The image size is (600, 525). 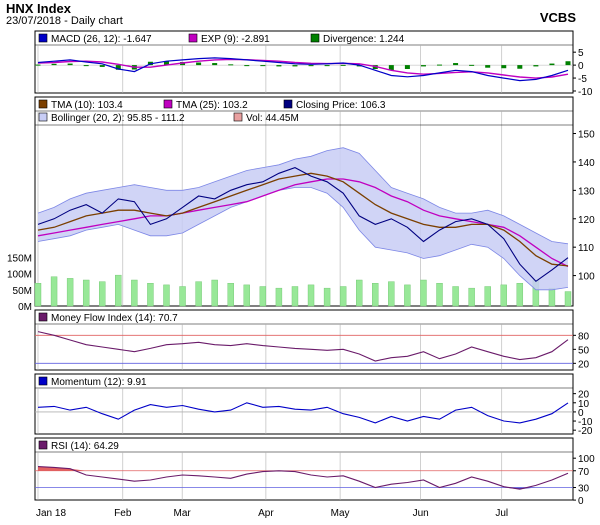 I want to click on macd-y-tick-label: 5, so click(x=581, y=53).